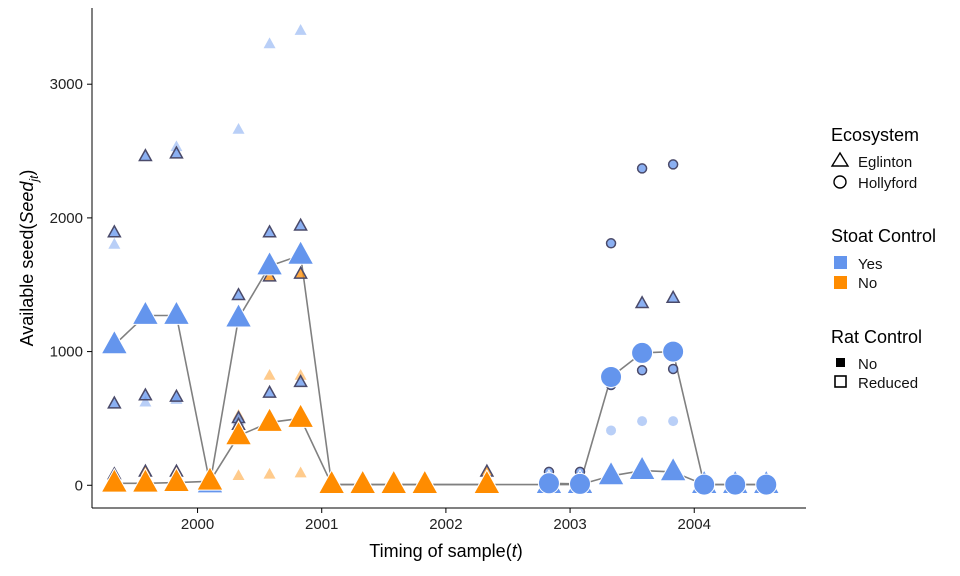 The height and width of the screenshot is (576, 960). I want to click on y-axis-title: Available seed(Seedjt), so click(29, 258).